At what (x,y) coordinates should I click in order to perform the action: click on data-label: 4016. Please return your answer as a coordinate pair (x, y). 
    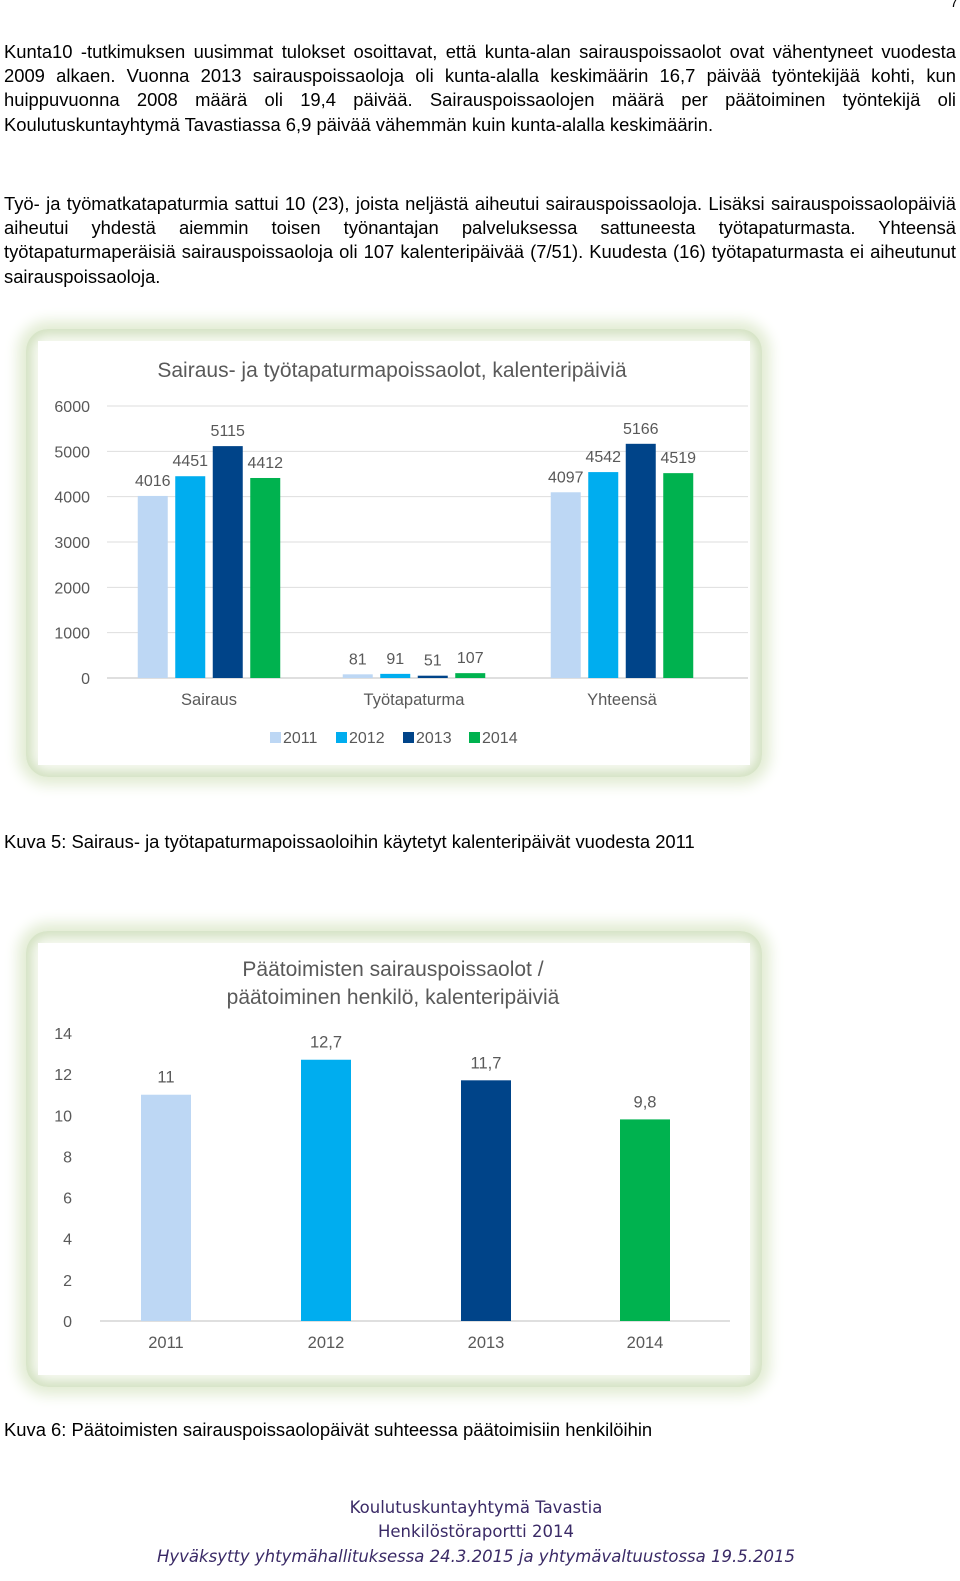
    Looking at the image, I should click on (153, 481).